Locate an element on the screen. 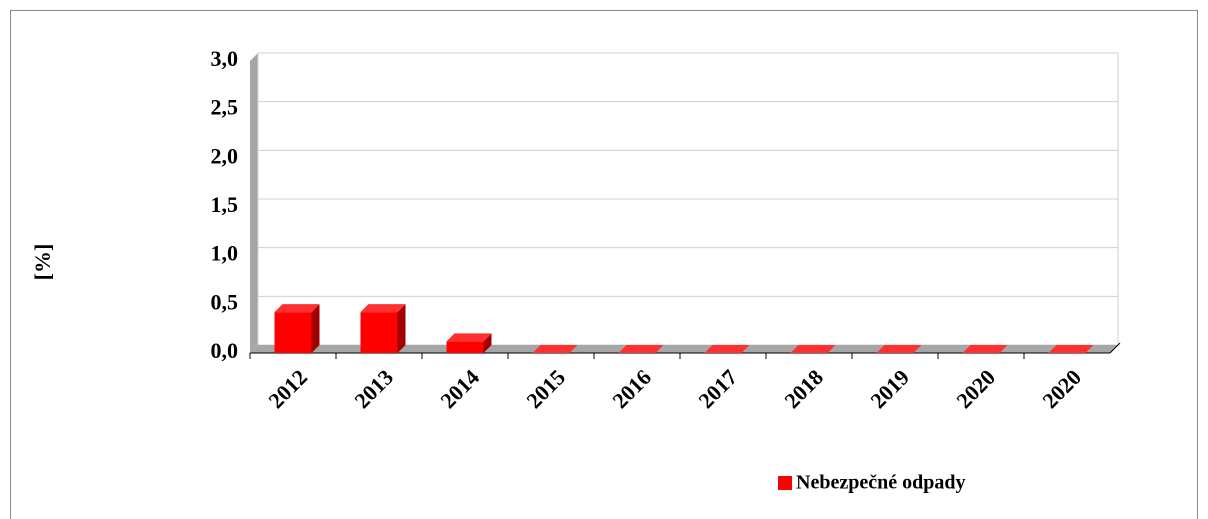 The image size is (1208, 519). y-tick-label: 1,0 is located at coordinates (225, 253).